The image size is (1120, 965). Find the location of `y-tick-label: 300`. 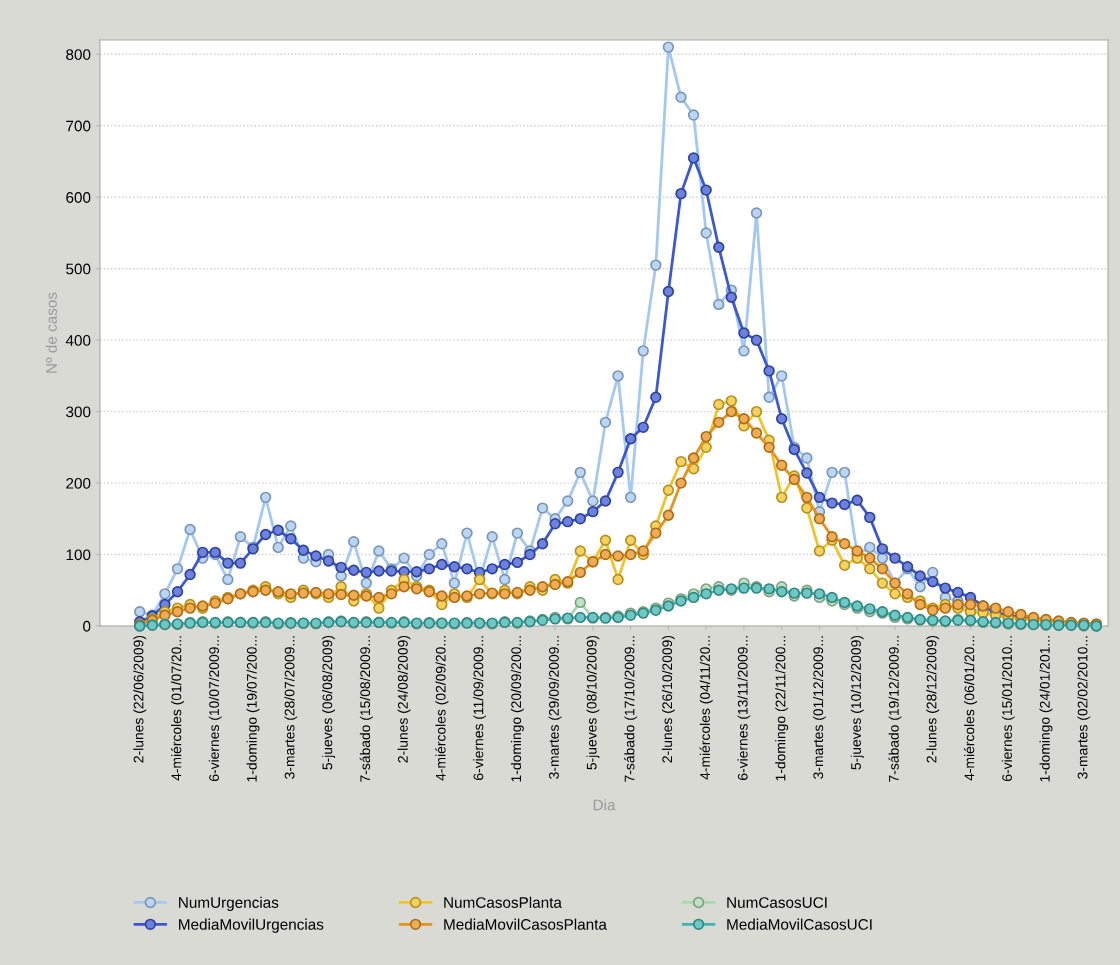

y-tick-label: 300 is located at coordinates (78, 412).